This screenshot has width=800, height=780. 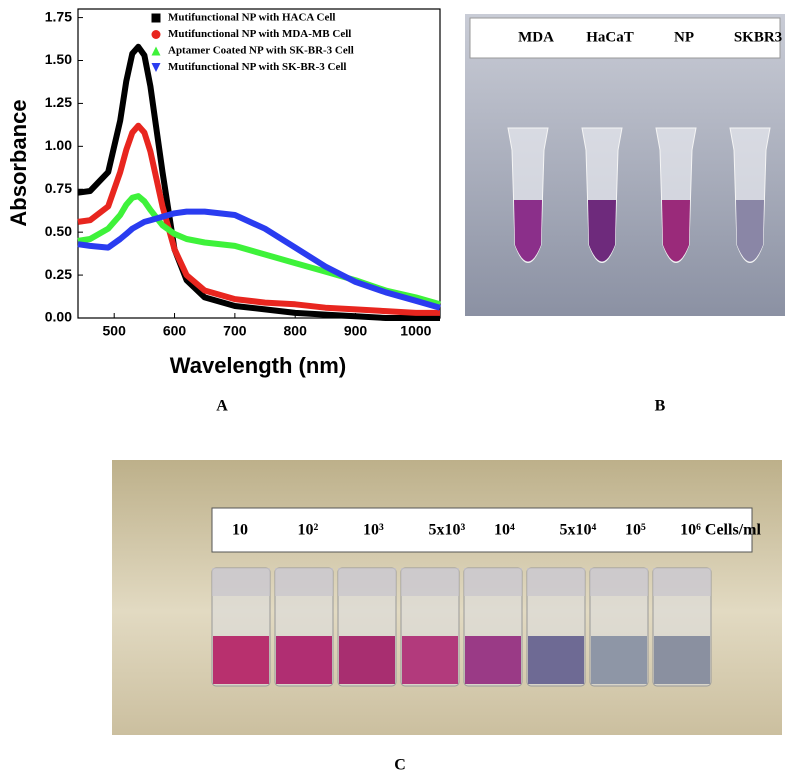 I want to click on tube-label: HaCaT, so click(x=610, y=37).